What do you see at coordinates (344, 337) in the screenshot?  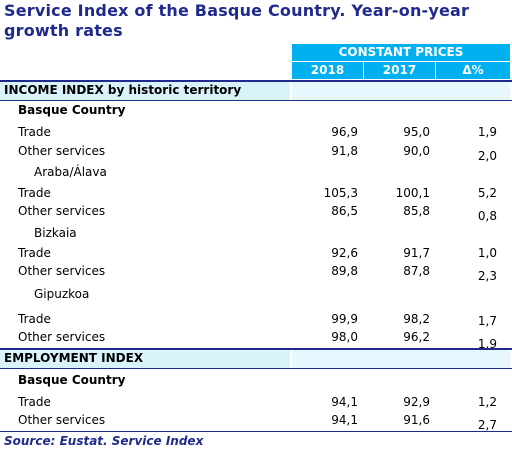 I see `value-2018: 98,0` at bounding box center [344, 337].